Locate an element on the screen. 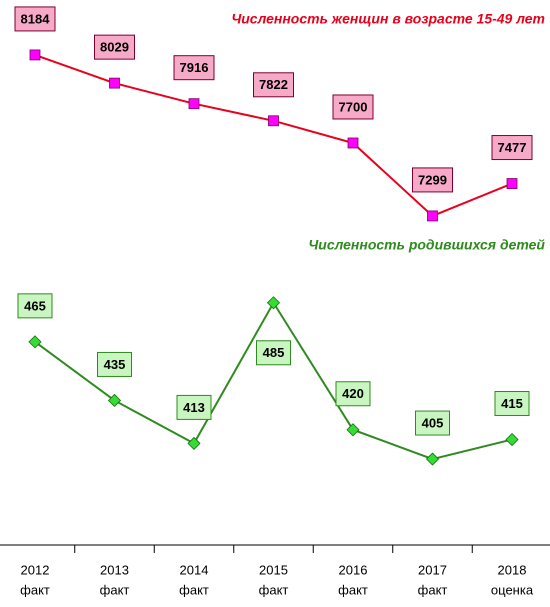  data-label: 435 is located at coordinates (115, 364).